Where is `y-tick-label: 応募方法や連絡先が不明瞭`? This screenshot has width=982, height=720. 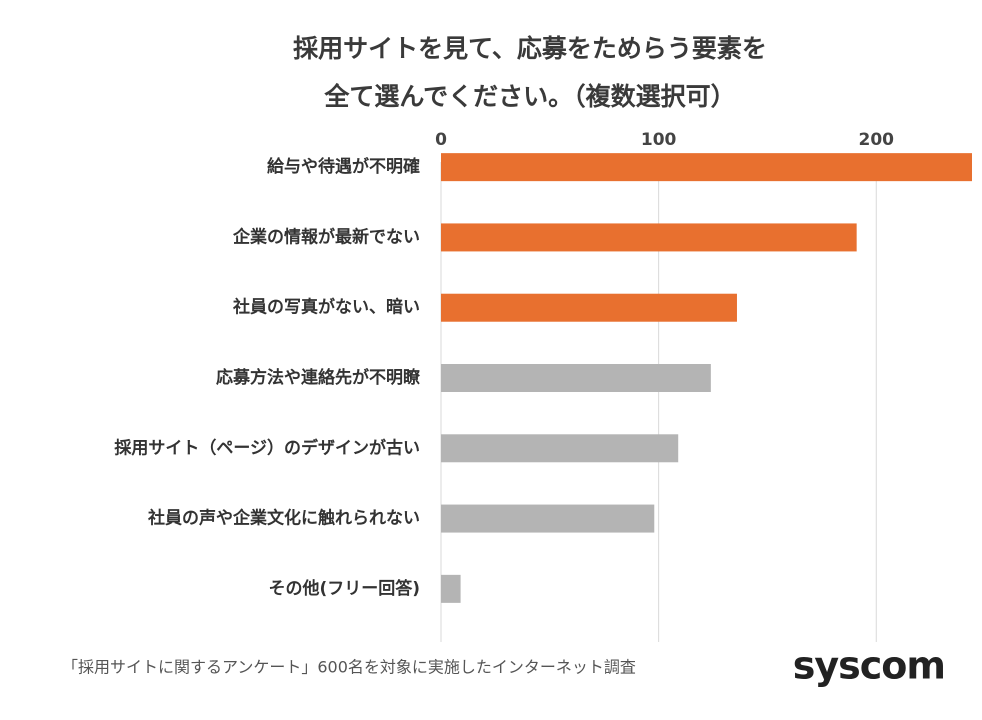 y-tick-label: 応募方法や連絡先が不明瞭 is located at coordinates (318, 377).